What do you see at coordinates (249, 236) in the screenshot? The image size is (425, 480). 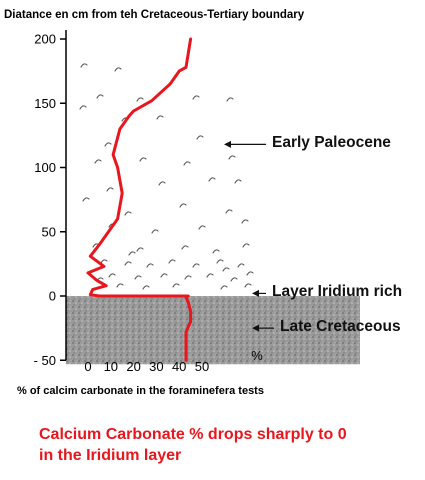 I see `annotation-arrows` at bounding box center [249, 236].